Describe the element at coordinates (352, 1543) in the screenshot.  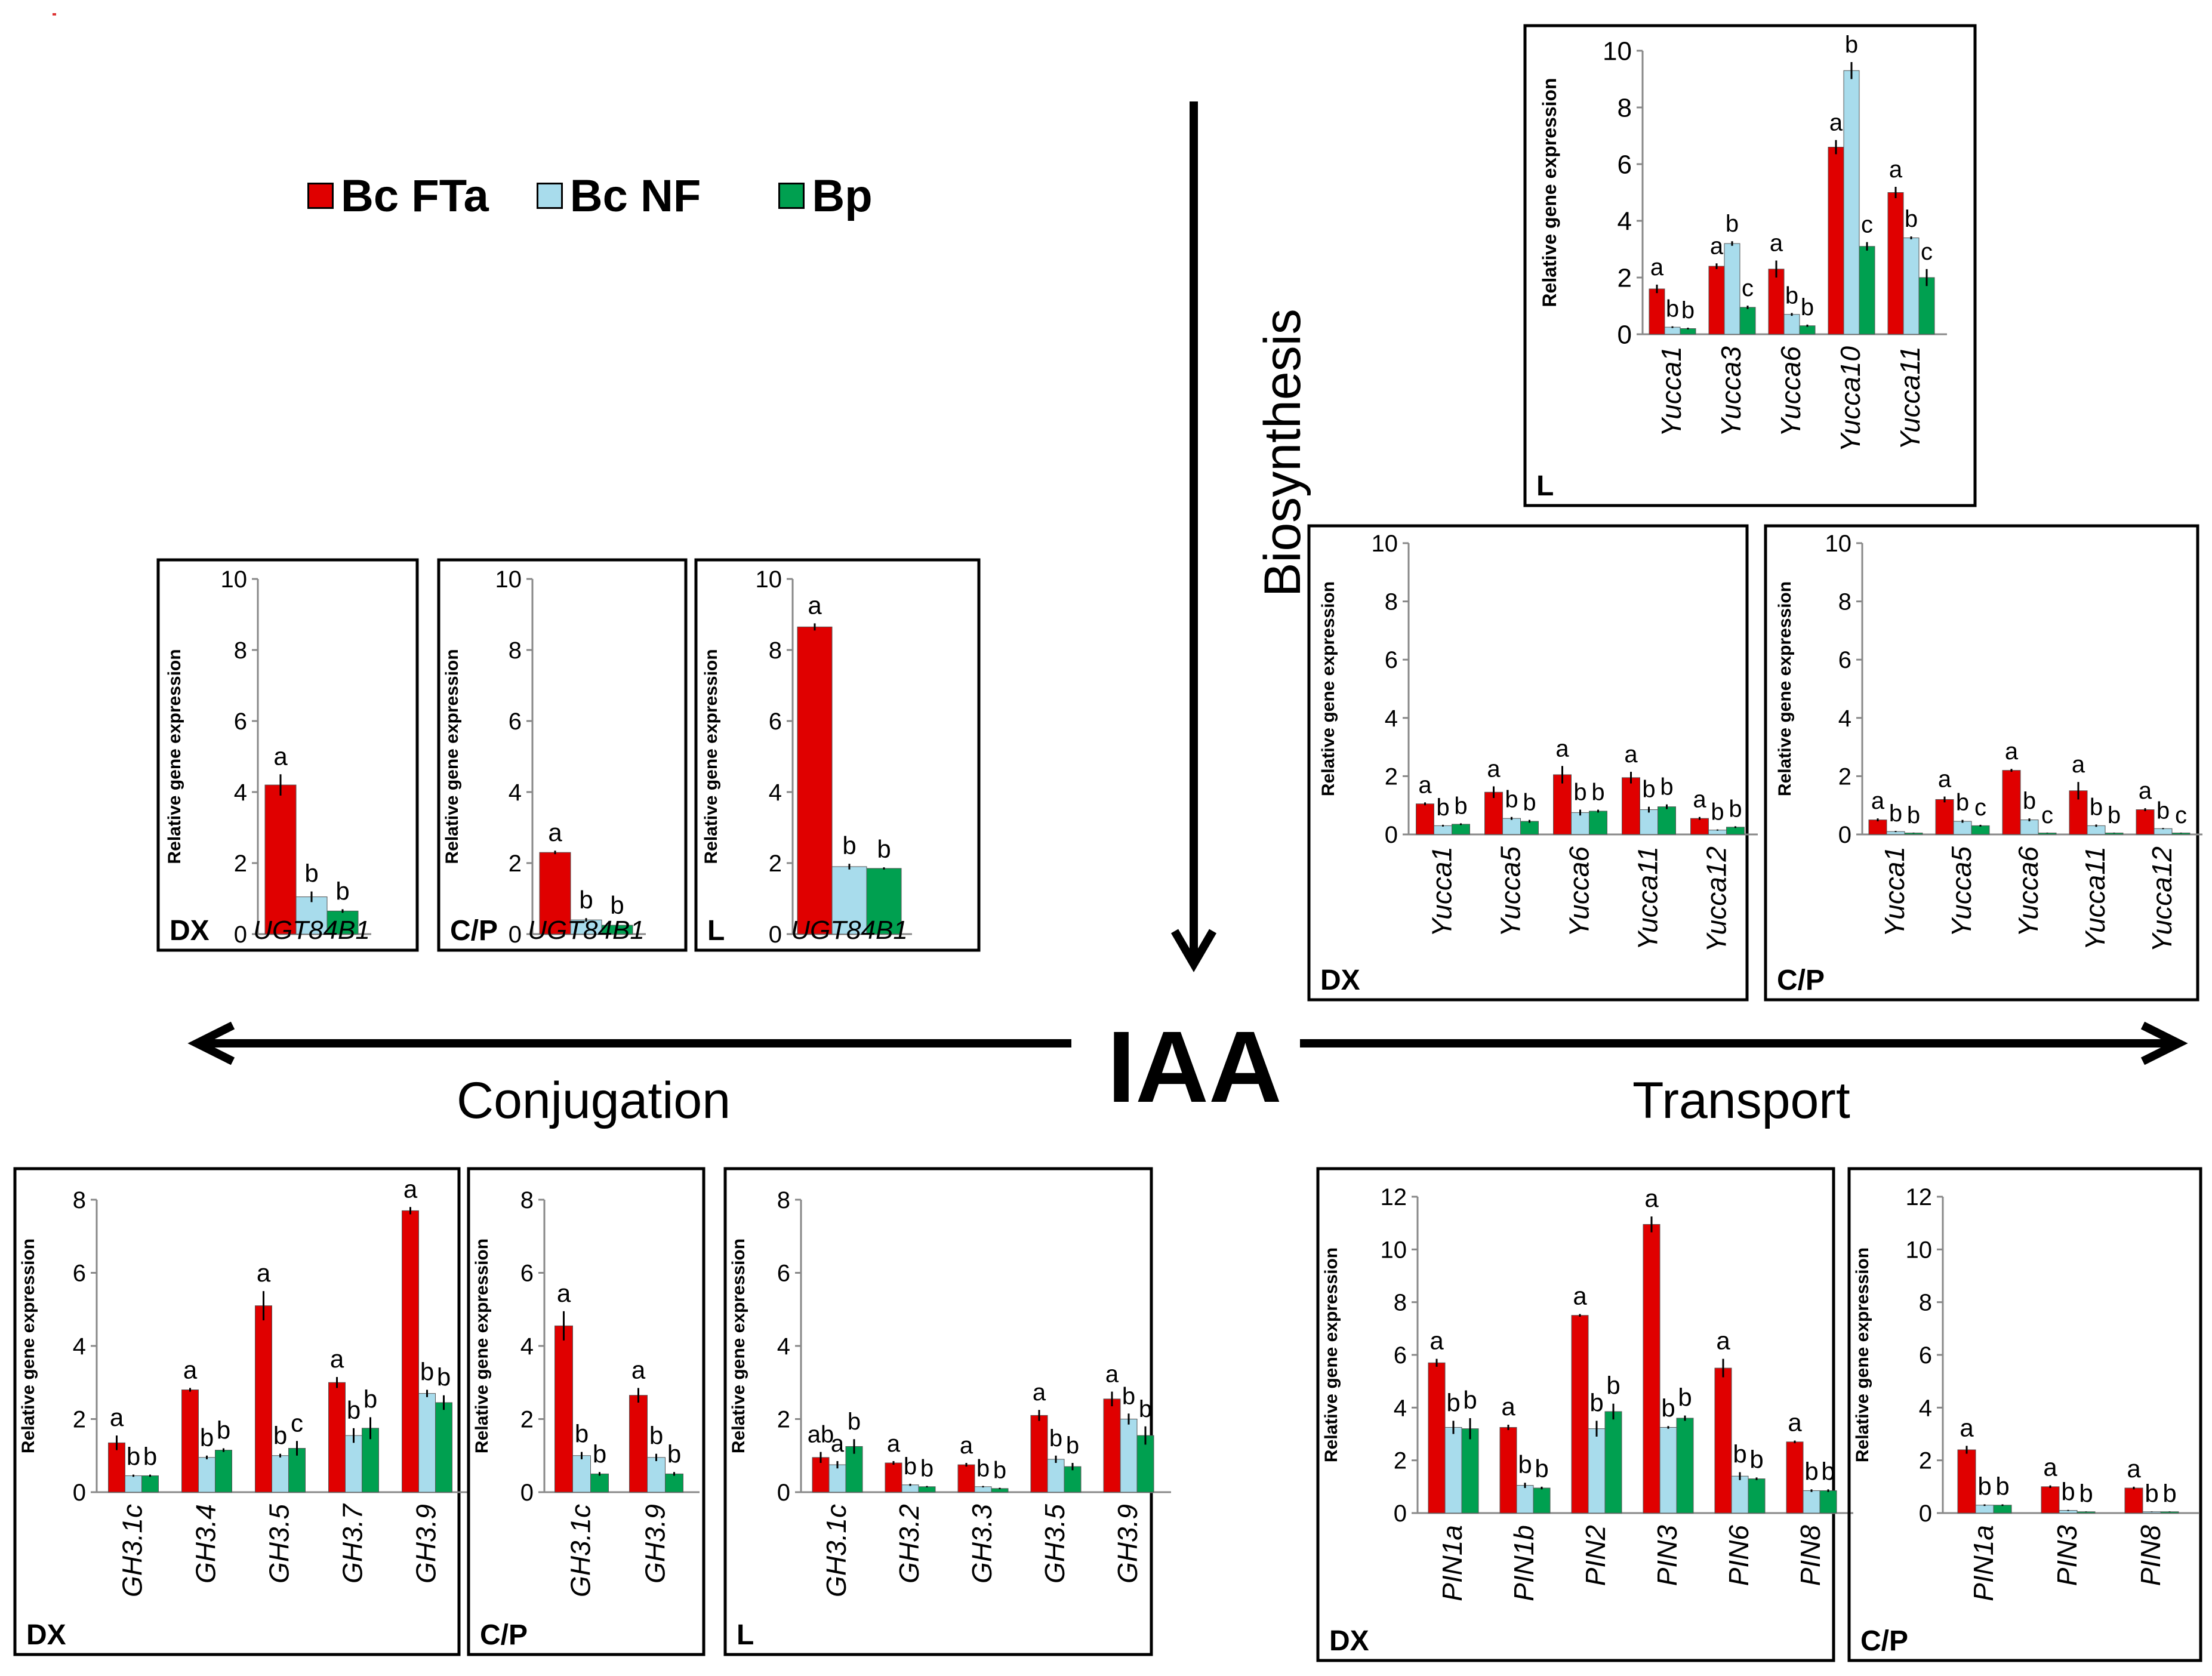
I see `category-label: GH3.7` at that location.